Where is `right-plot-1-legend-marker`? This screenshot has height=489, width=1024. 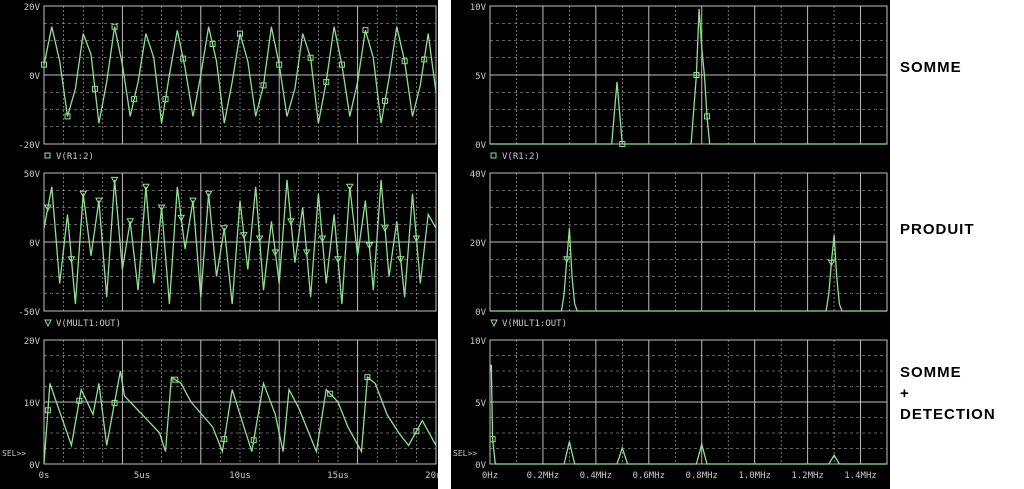
right-plot-1-legend-marker is located at coordinates (493, 155).